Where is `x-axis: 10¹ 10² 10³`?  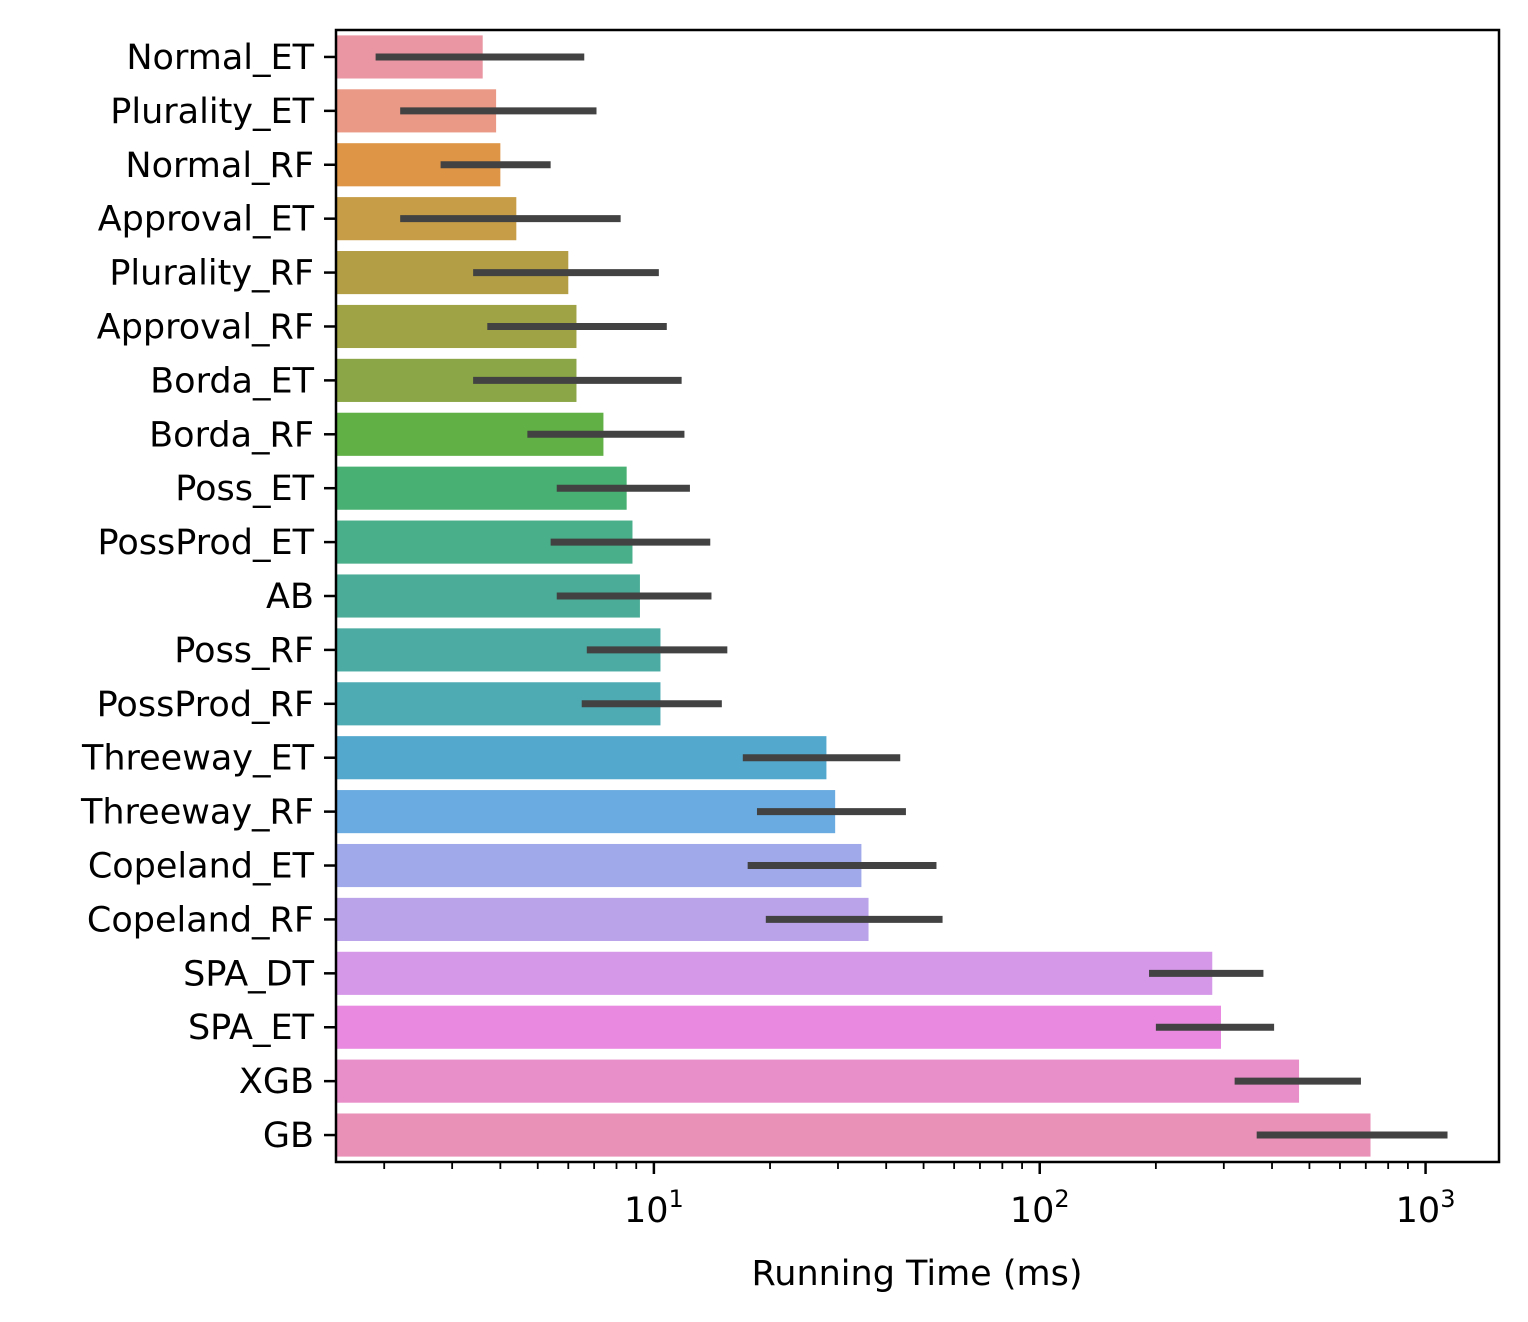 x-axis: 10¹ 10² 10³ is located at coordinates (919, 1196).